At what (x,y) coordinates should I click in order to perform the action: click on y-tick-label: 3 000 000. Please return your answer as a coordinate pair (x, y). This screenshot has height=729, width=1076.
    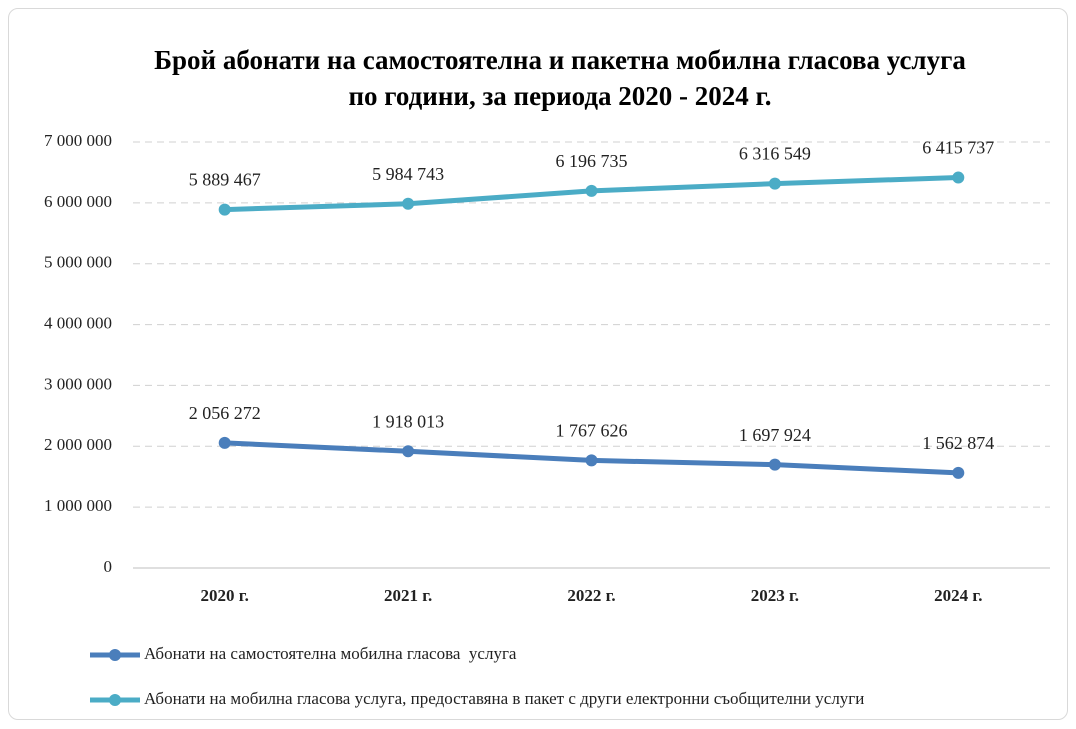
    Looking at the image, I should click on (78, 383).